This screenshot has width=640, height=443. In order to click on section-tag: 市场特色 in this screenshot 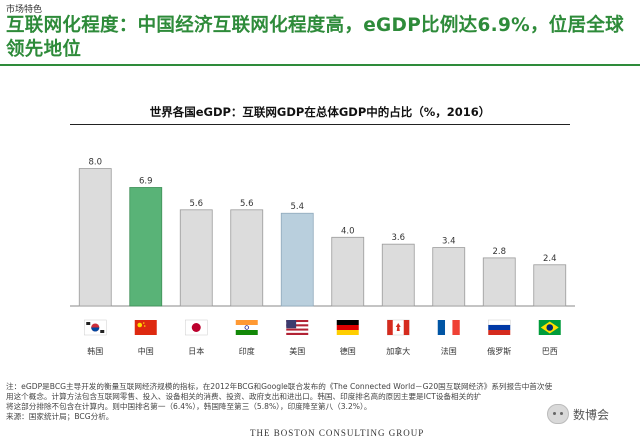, I will do `click(24, 10)`.